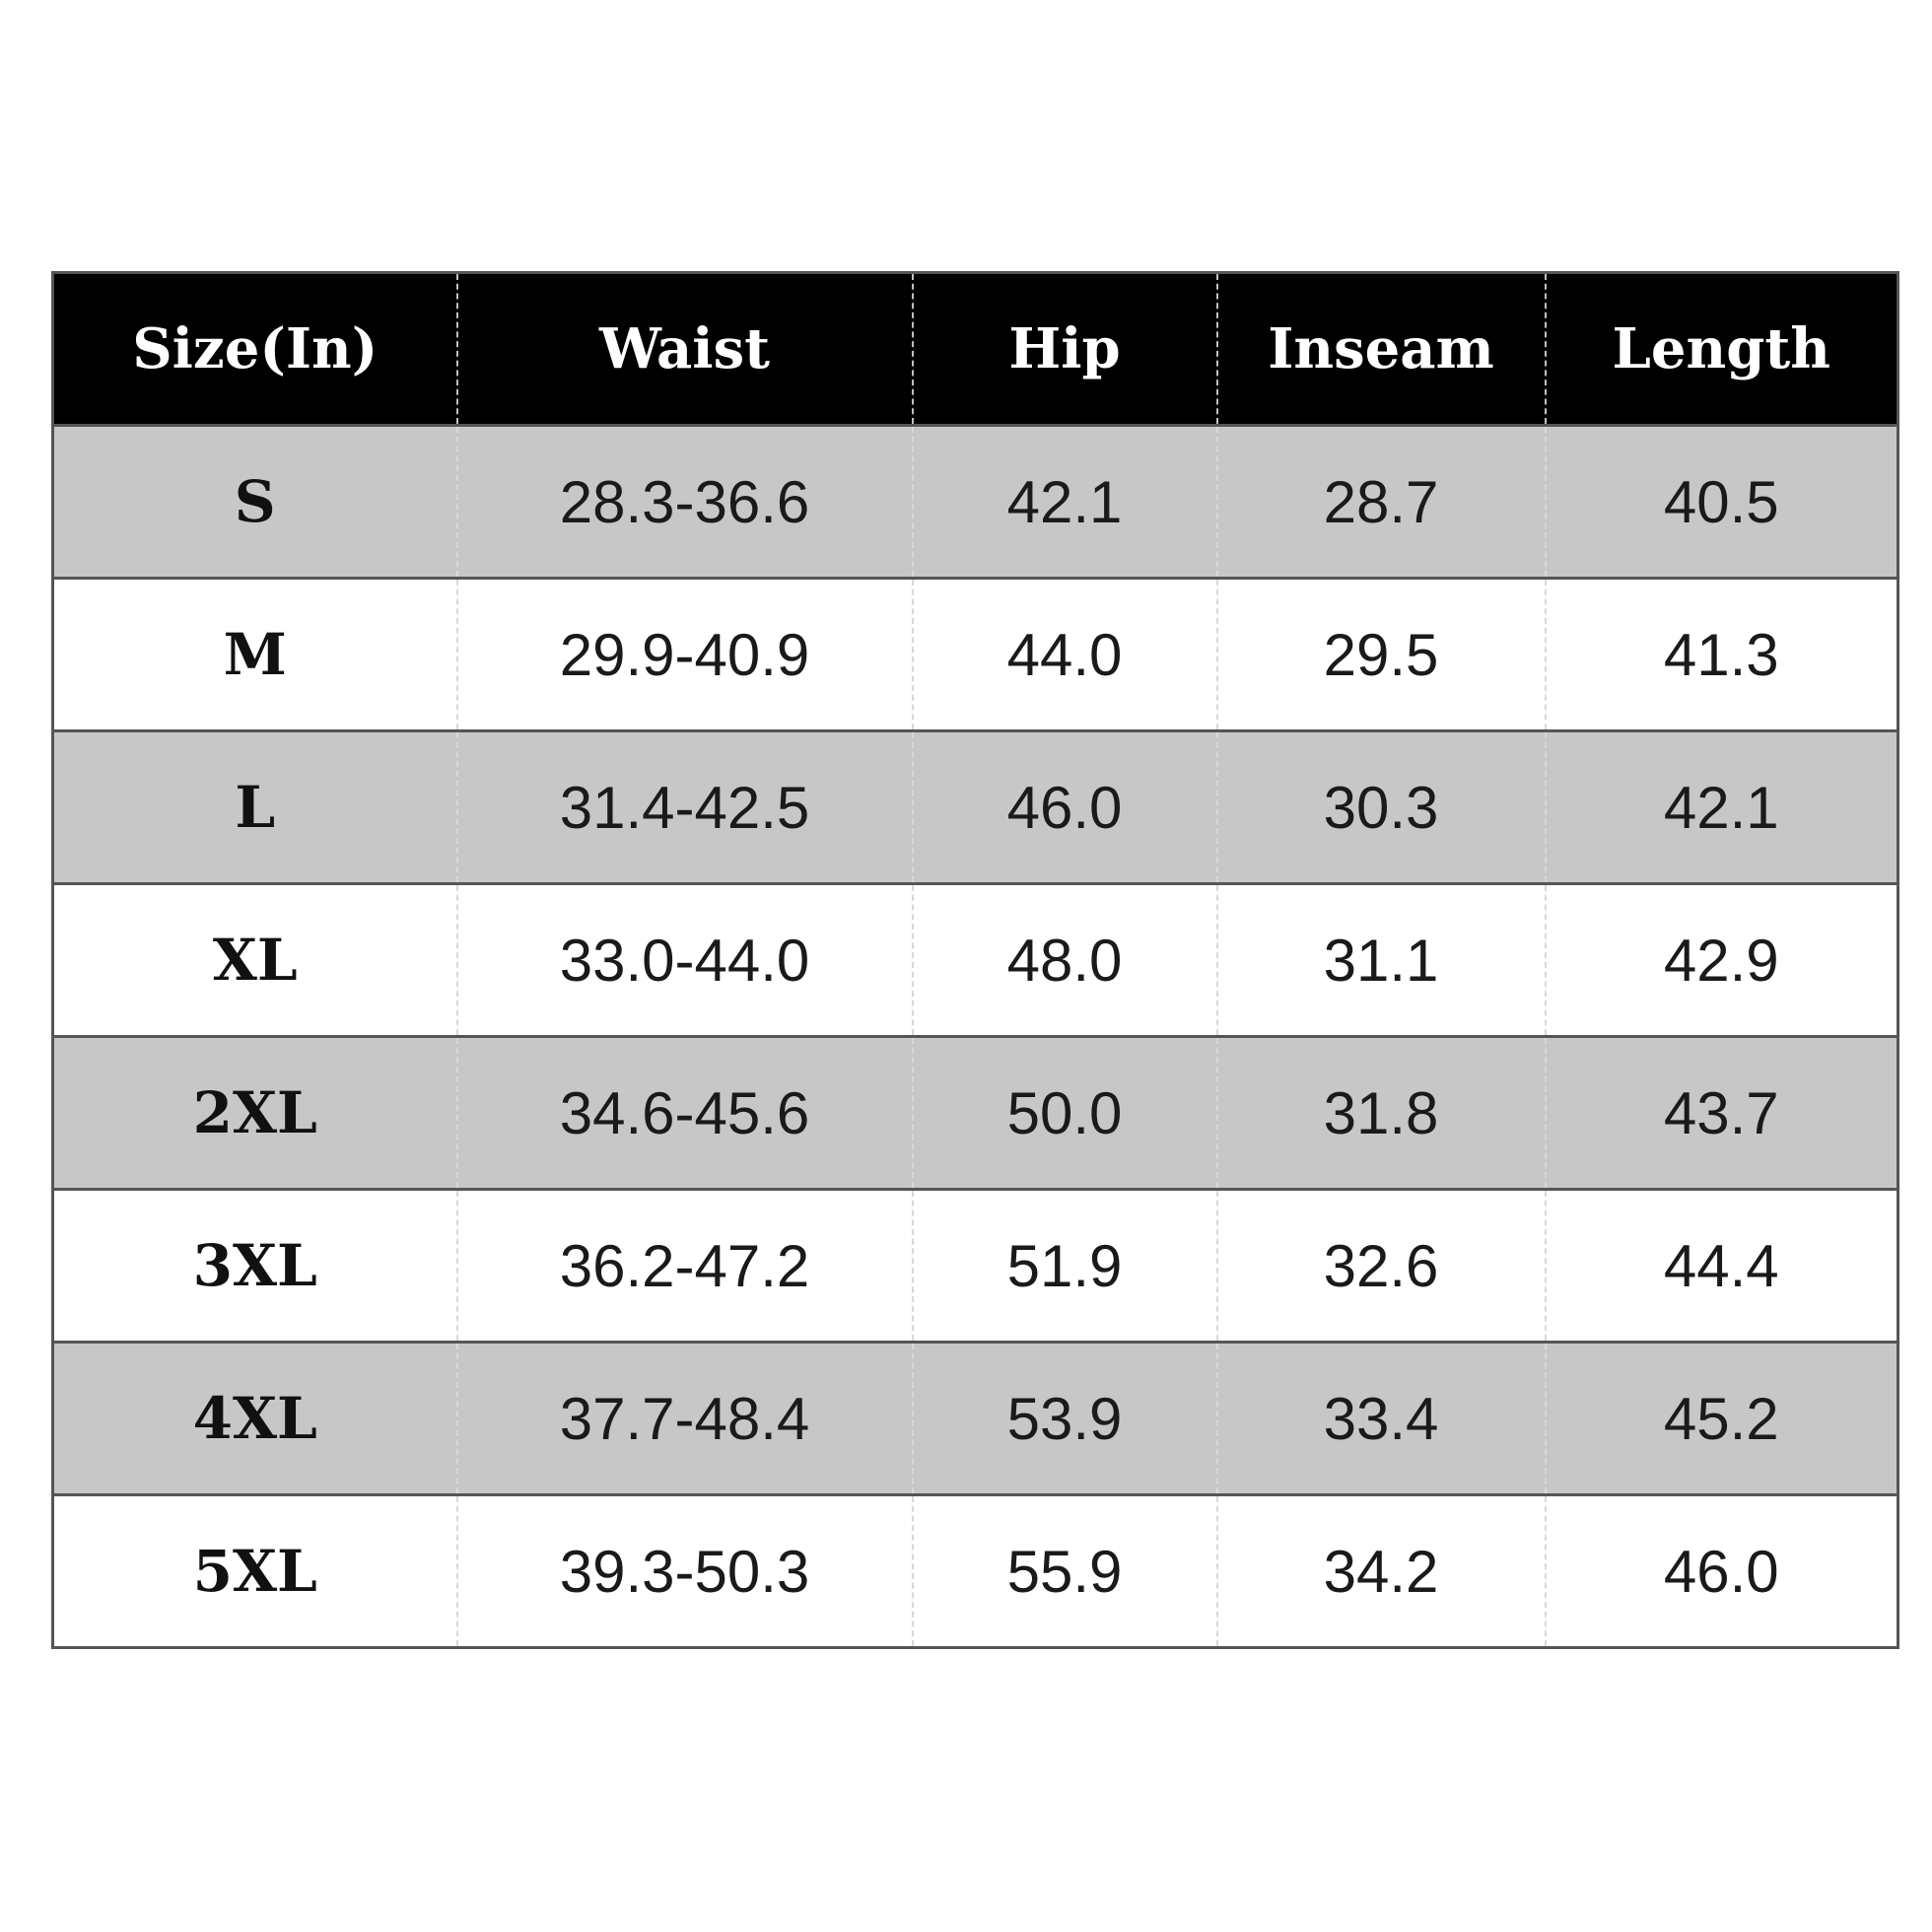 The image size is (1932, 1932). I want to click on inseam-cell: 28.7, so click(1381, 503).